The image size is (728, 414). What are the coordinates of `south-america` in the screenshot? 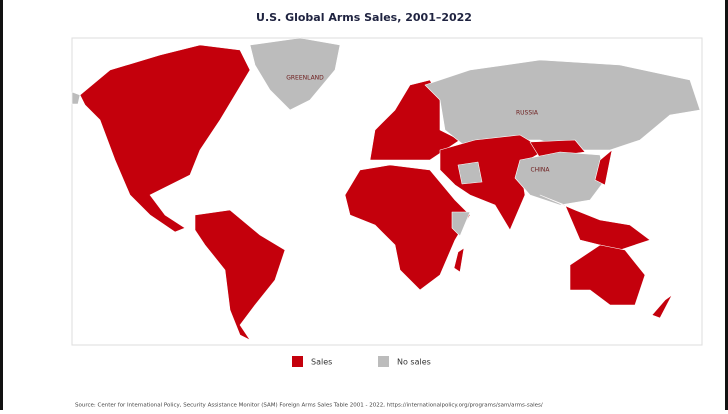 It's located at (240, 275).